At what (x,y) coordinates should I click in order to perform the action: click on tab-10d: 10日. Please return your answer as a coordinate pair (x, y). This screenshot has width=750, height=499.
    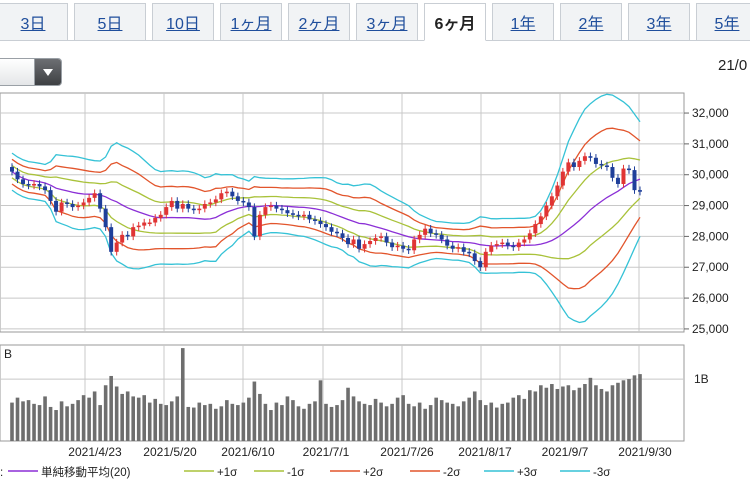
    Looking at the image, I should click on (183, 22).